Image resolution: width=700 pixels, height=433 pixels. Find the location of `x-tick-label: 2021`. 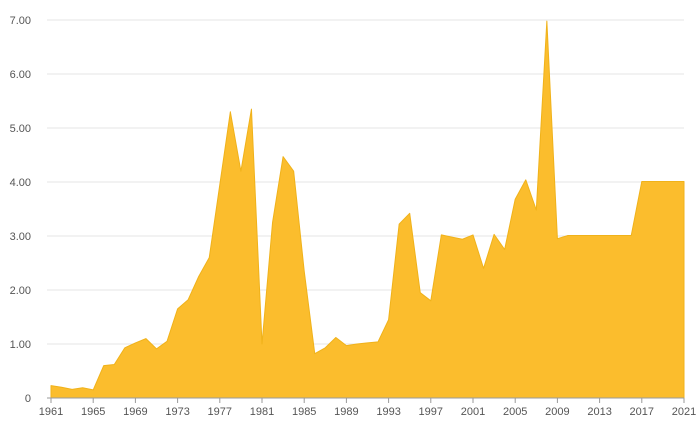

x-tick-label: 2021 is located at coordinates (684, 412).